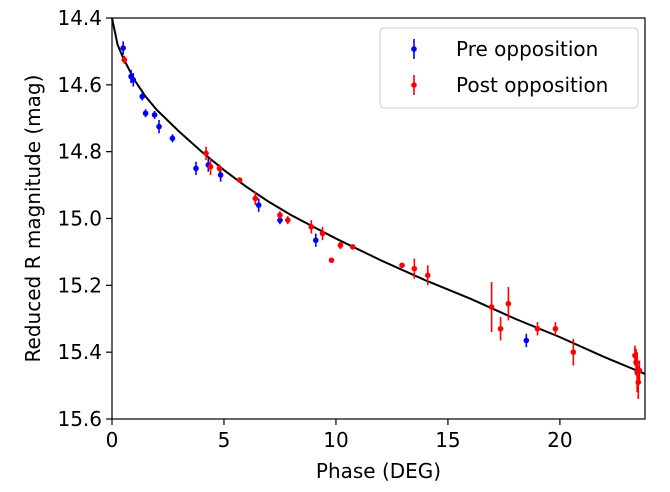 The image size is (670, 492). What do you see at coordinates (79, 219) in the screenshot?
I see `y-tick-label: 15.0` at bounding box center [79, 219].